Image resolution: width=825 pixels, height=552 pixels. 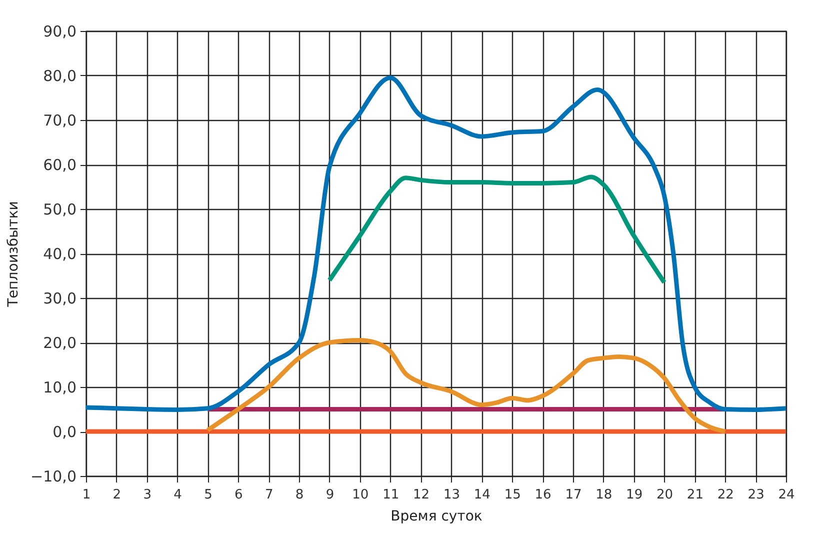 I want to click on y-tick-label: −10,0, so click(x=53, y=477).